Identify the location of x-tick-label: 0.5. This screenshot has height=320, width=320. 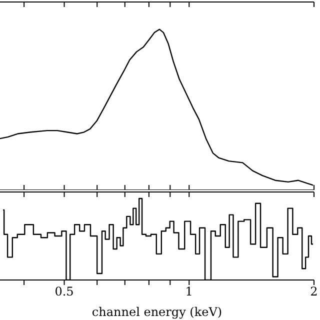
(64, 291).